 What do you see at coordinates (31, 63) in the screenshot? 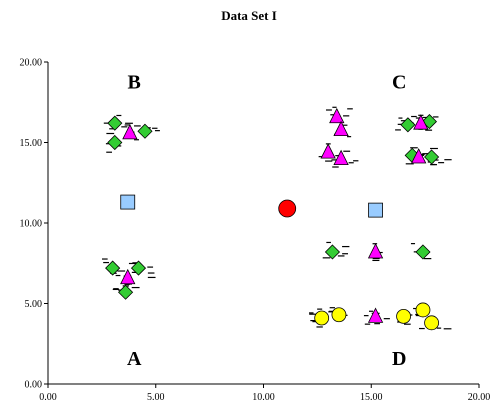
I see `y-tick-label: 20.00` at bounding box center [31, 63].